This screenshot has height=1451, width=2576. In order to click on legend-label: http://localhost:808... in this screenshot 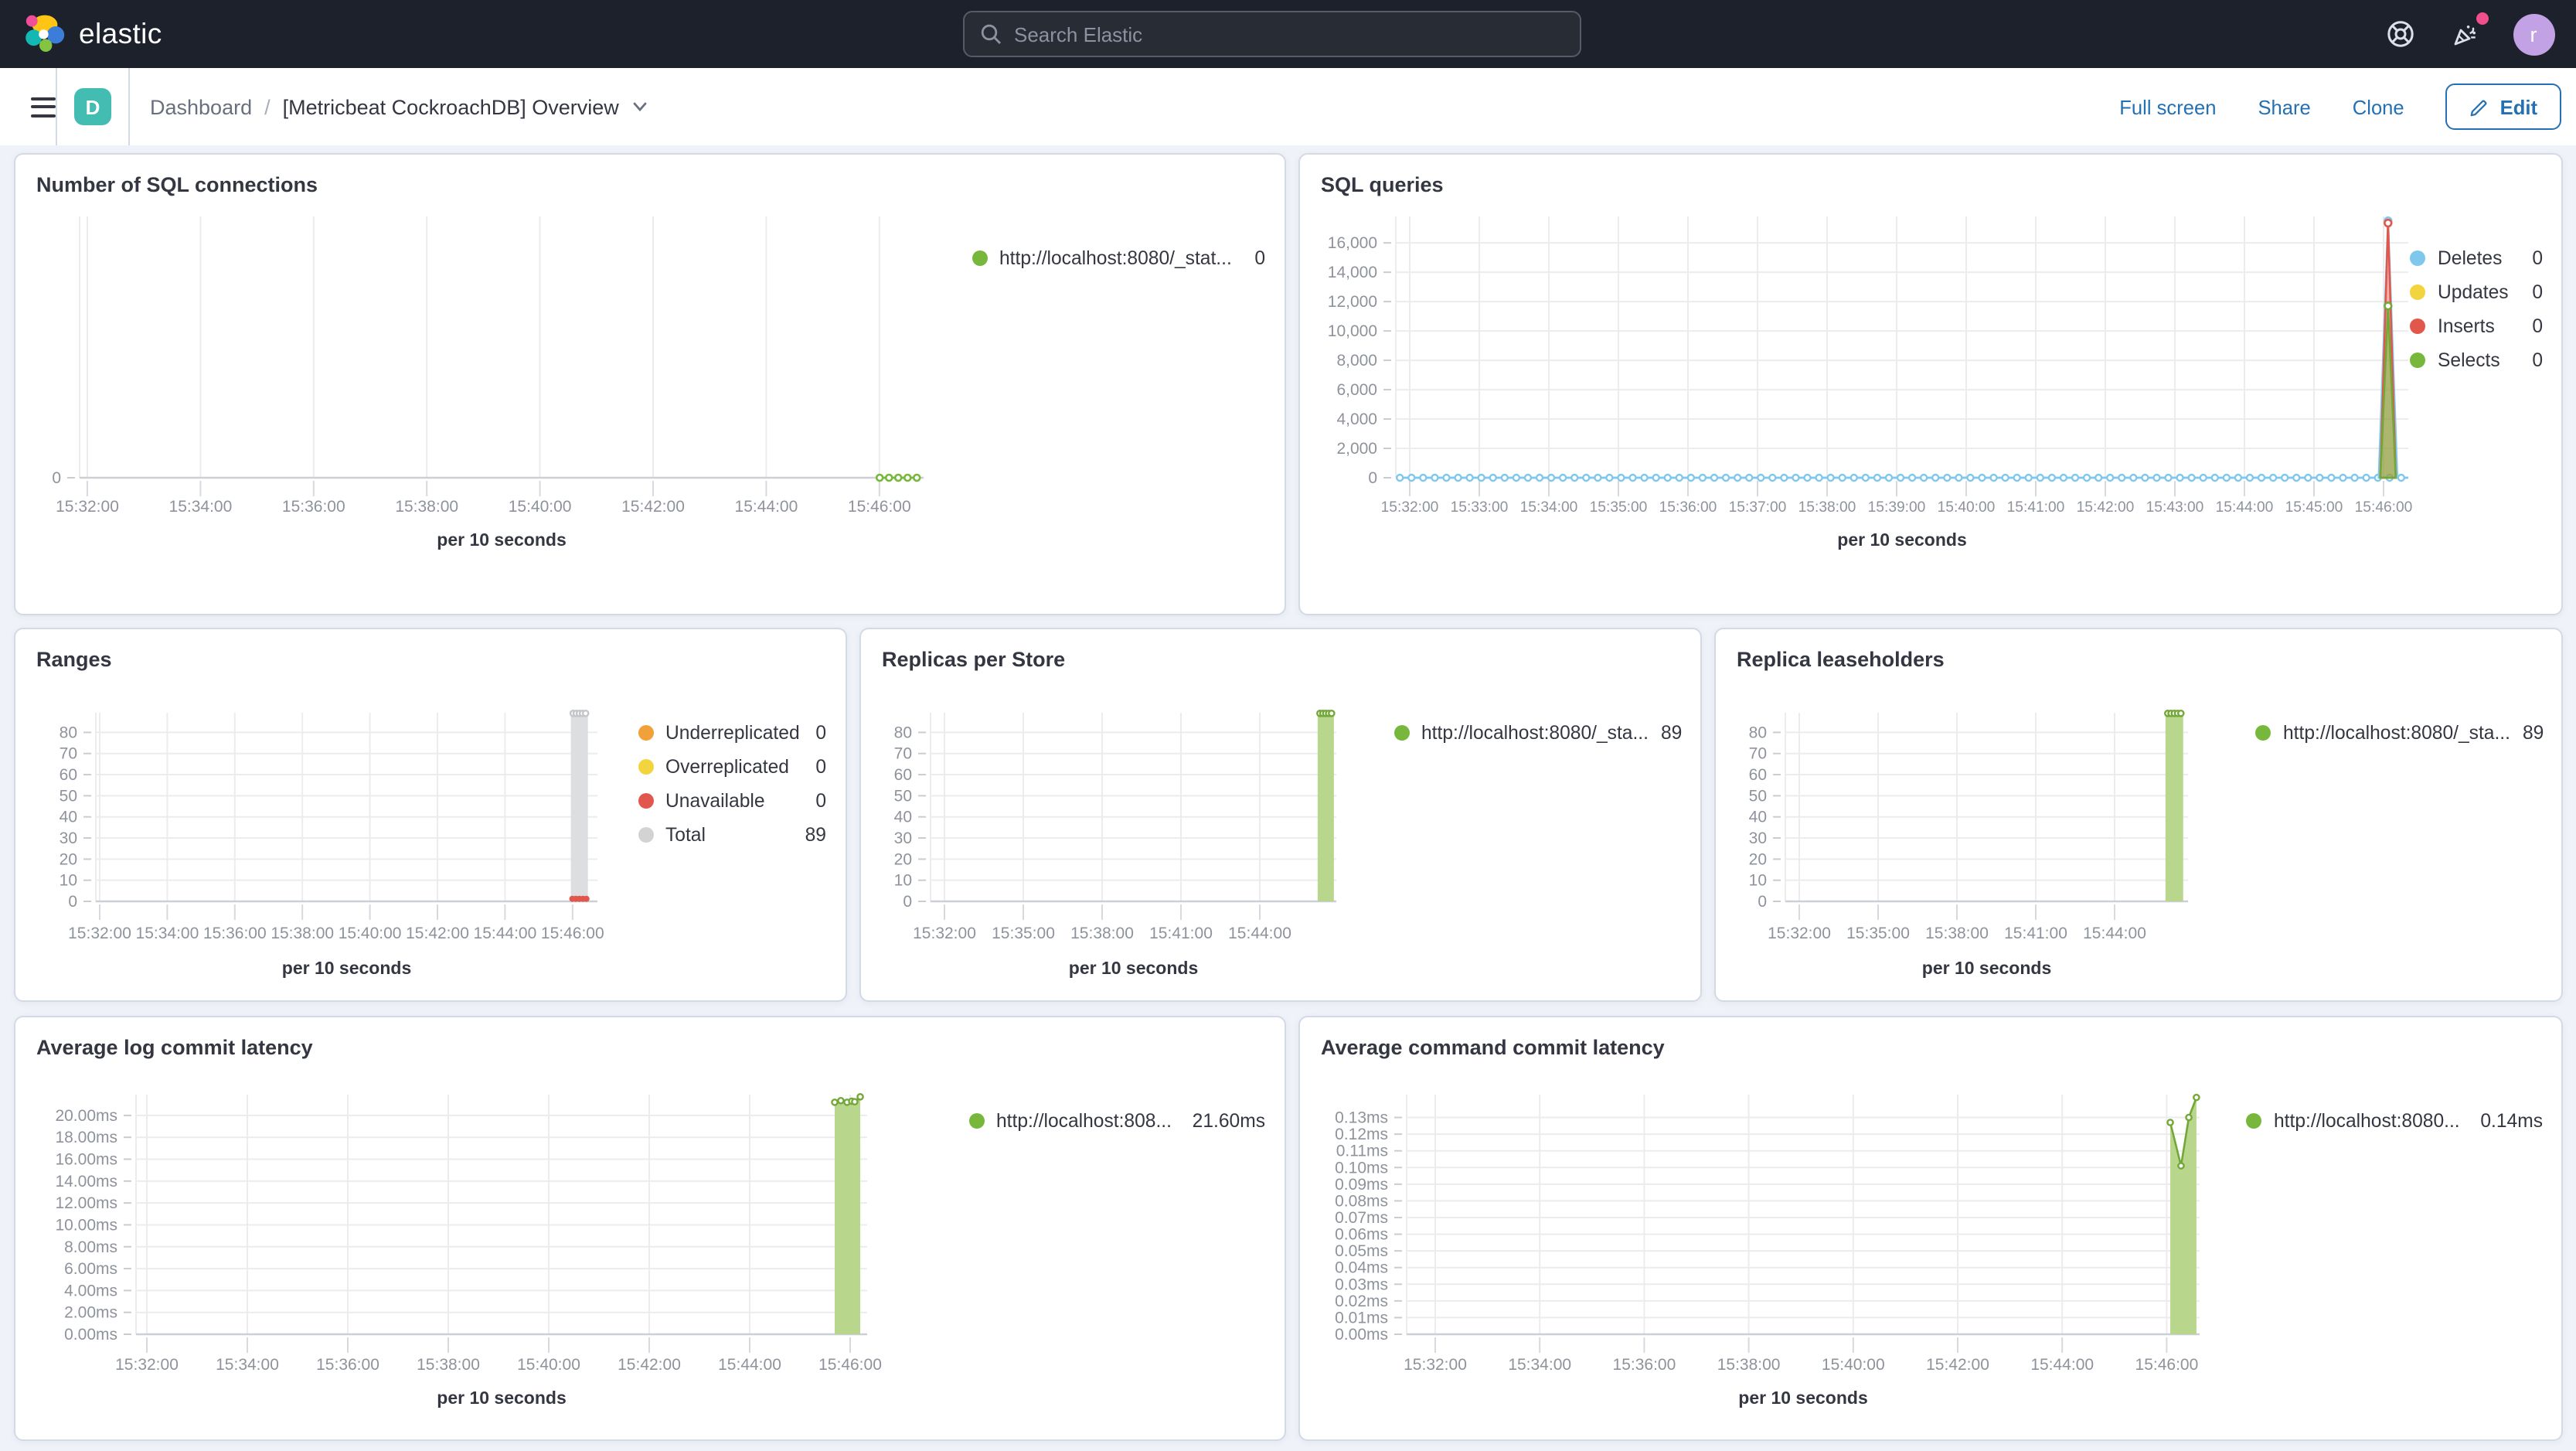, I will do `click(1084, 1121)`.